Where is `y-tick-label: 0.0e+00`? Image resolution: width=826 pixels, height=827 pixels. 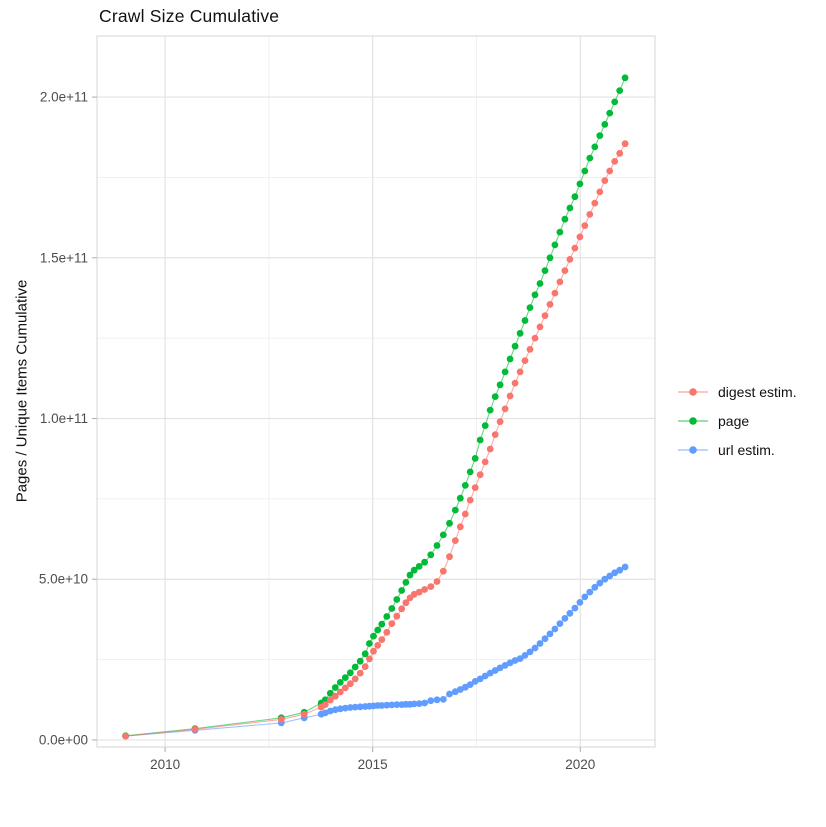 y-tick-label: 0.0e+00 is located at coordinates (63, 739).